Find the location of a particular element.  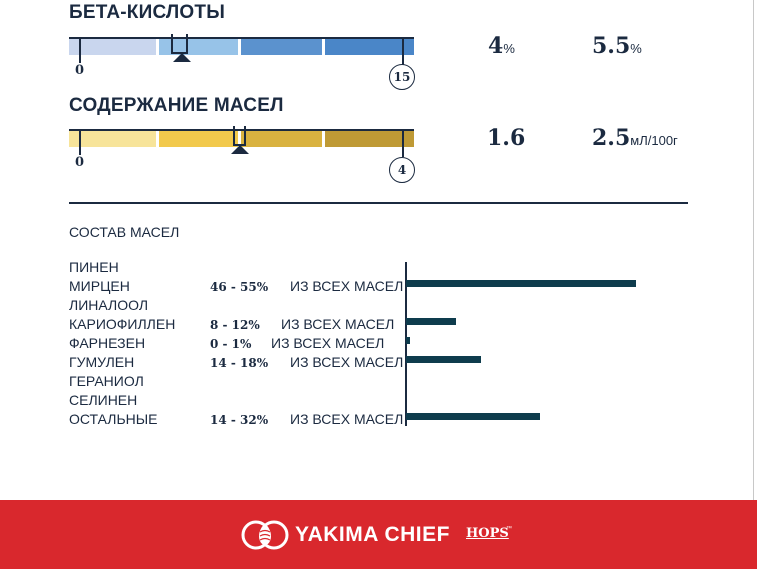

oil-range-high-value: 2.5мЛ/100г is located at coordinates (635, 138).